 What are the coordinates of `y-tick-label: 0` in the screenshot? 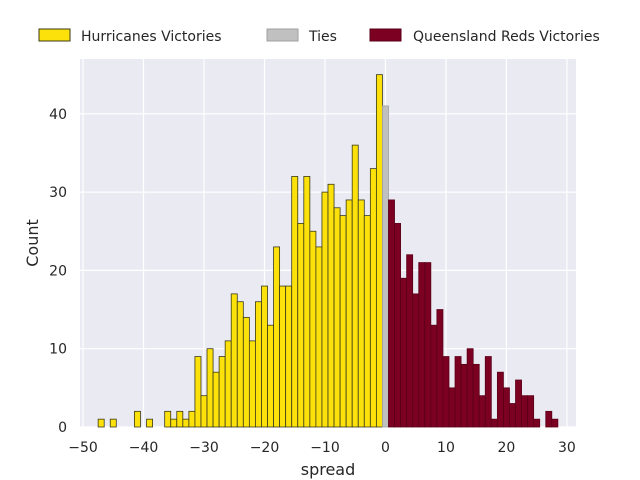 It's located at (62, 428).